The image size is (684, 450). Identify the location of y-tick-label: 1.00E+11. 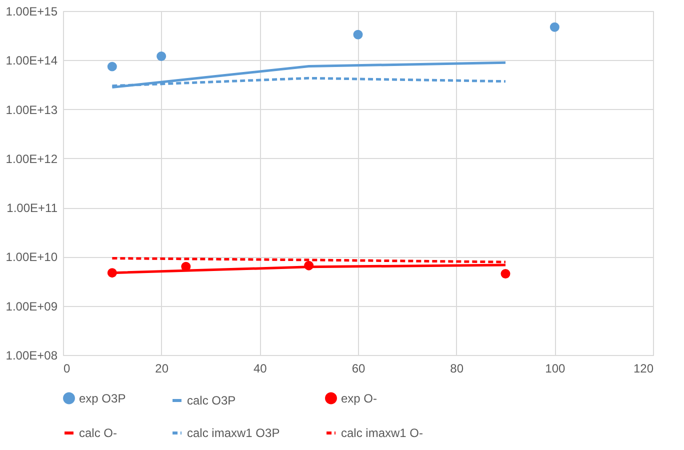
(32, 208).